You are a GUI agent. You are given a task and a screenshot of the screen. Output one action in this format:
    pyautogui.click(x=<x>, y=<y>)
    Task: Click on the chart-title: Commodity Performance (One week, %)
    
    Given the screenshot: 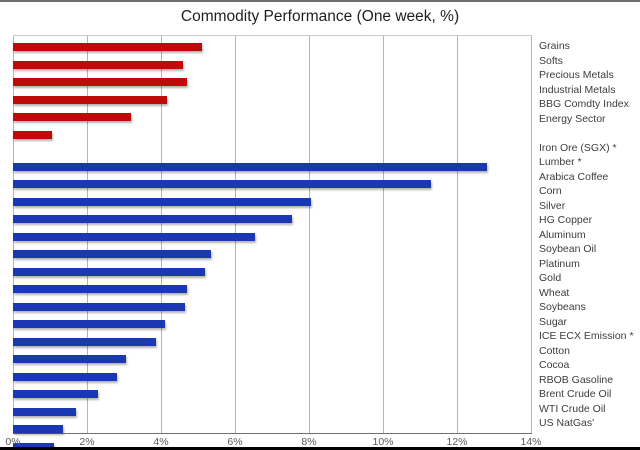 What is the action you would take?
    pyautogui.click(x=320, y=16)
    